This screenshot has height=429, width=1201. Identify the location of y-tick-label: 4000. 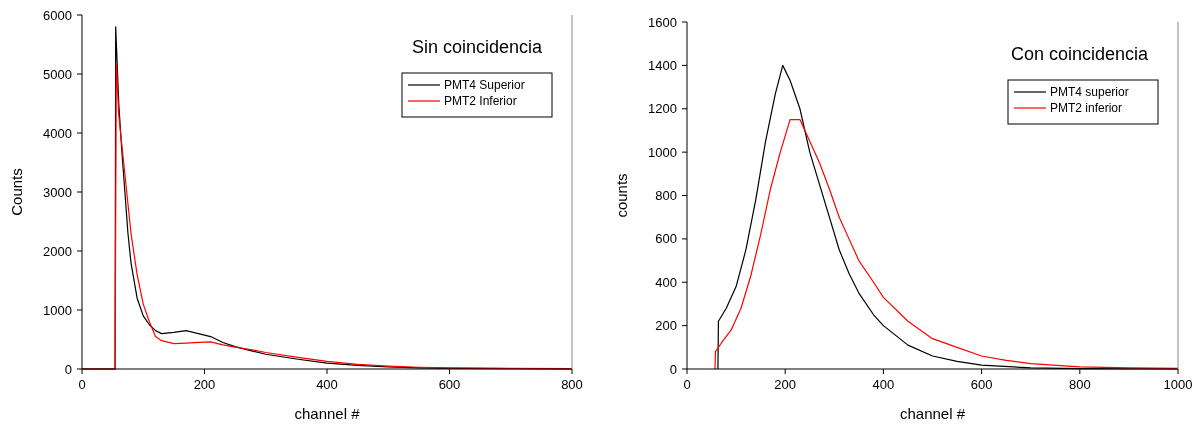
(57, 133).